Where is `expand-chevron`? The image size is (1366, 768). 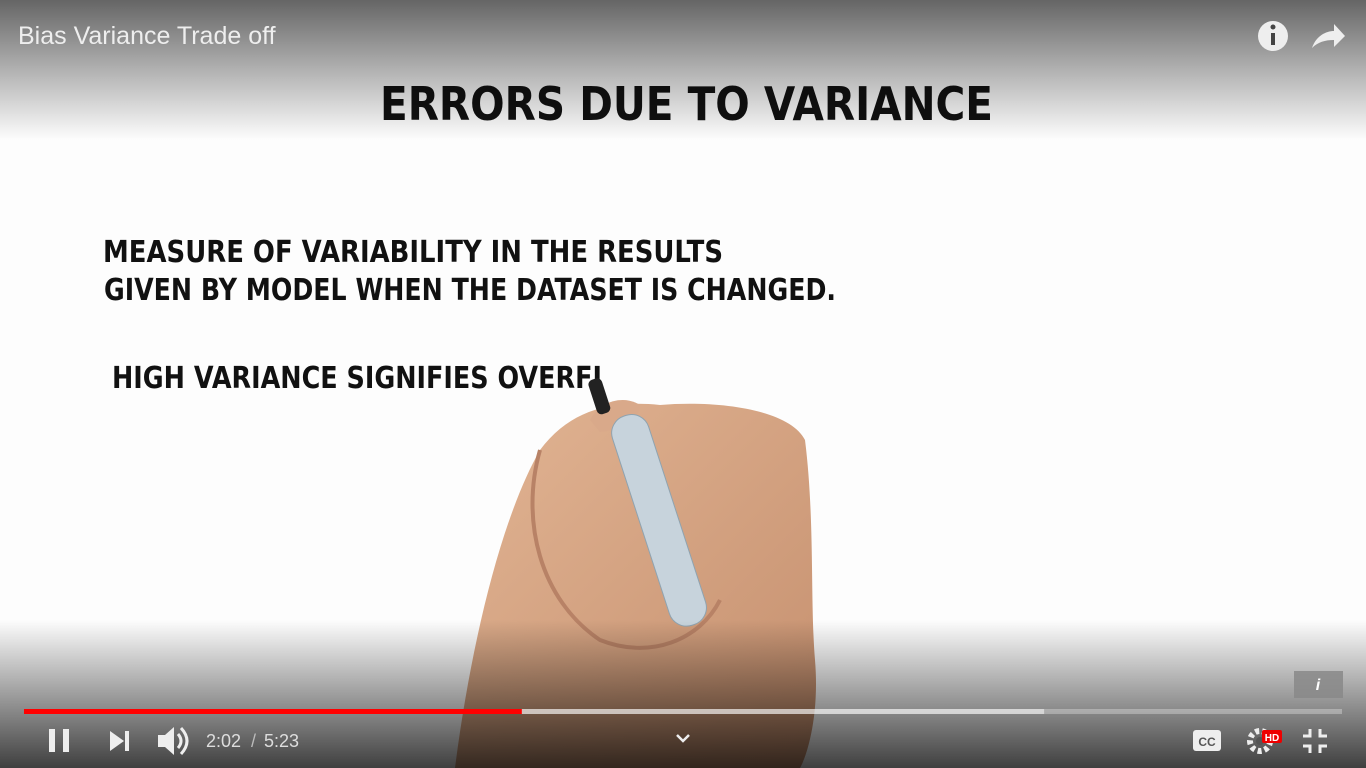
expand-chevron is located at coordinates (683, 738).